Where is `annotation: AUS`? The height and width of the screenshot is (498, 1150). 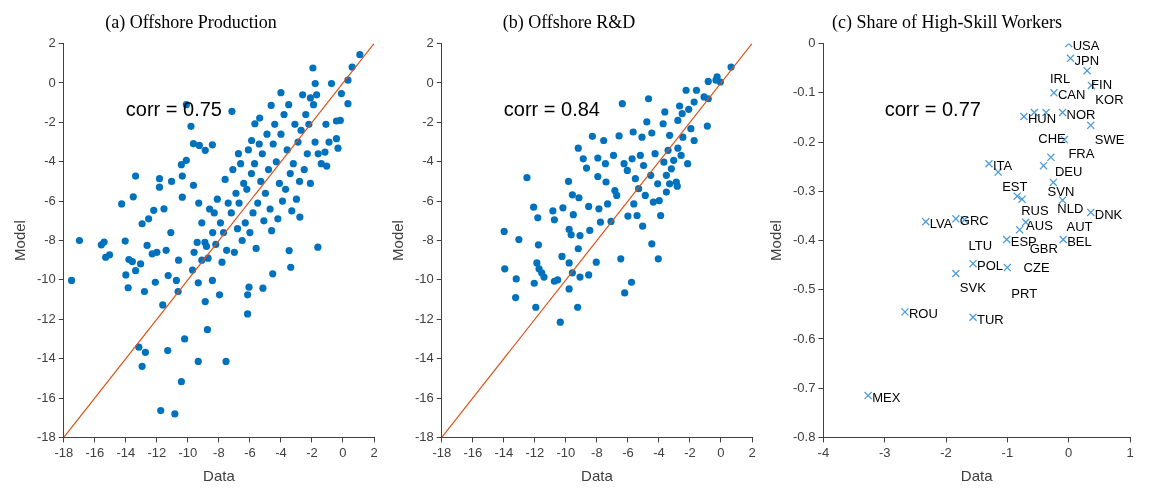 annotation: AUS is located at coordinates (1040, 225).